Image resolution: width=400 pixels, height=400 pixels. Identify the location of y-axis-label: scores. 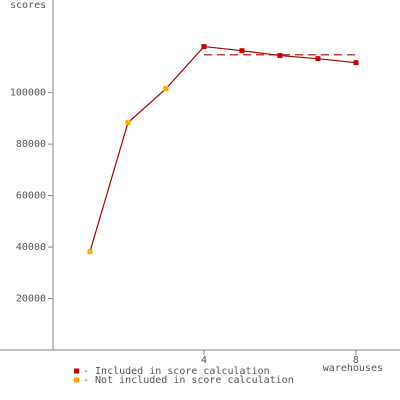
(28, 5).